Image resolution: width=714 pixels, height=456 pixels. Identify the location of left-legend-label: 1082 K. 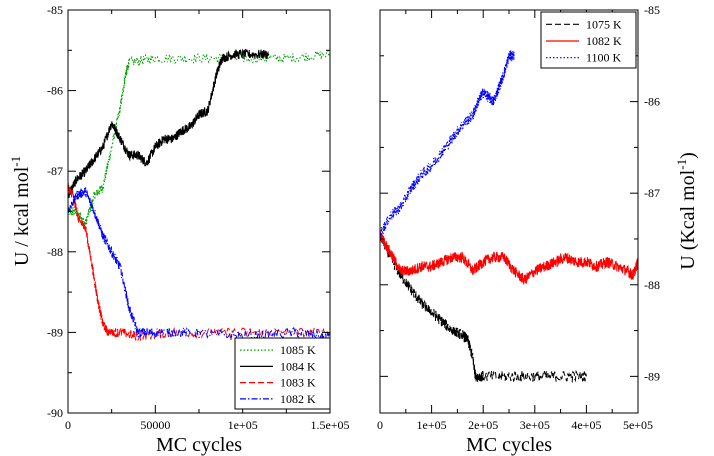
(298, 399).